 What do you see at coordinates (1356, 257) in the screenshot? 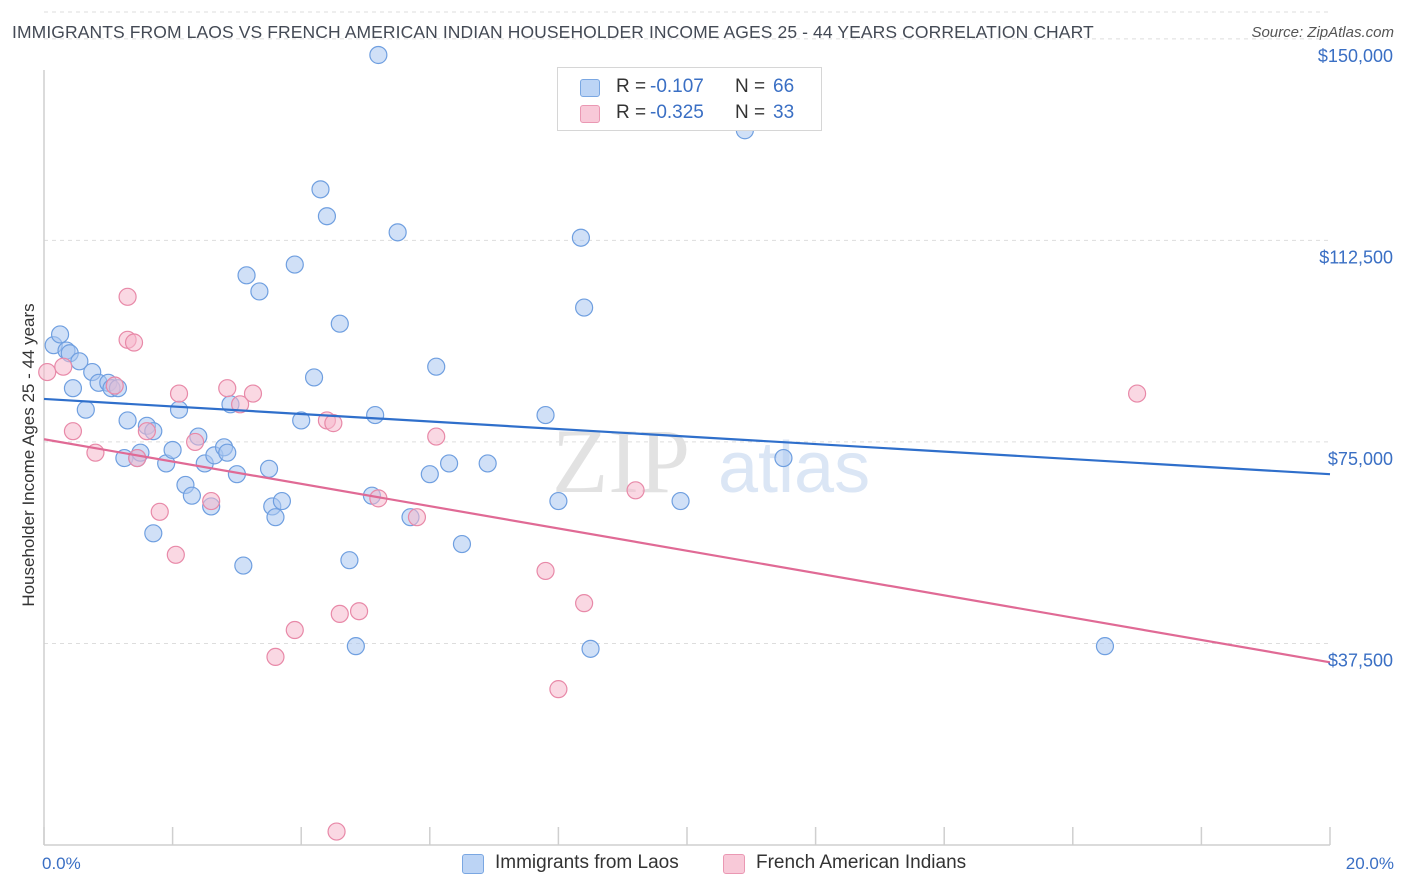
I see `y-tick-label: $112,500` at bounding box center [1356, 257].